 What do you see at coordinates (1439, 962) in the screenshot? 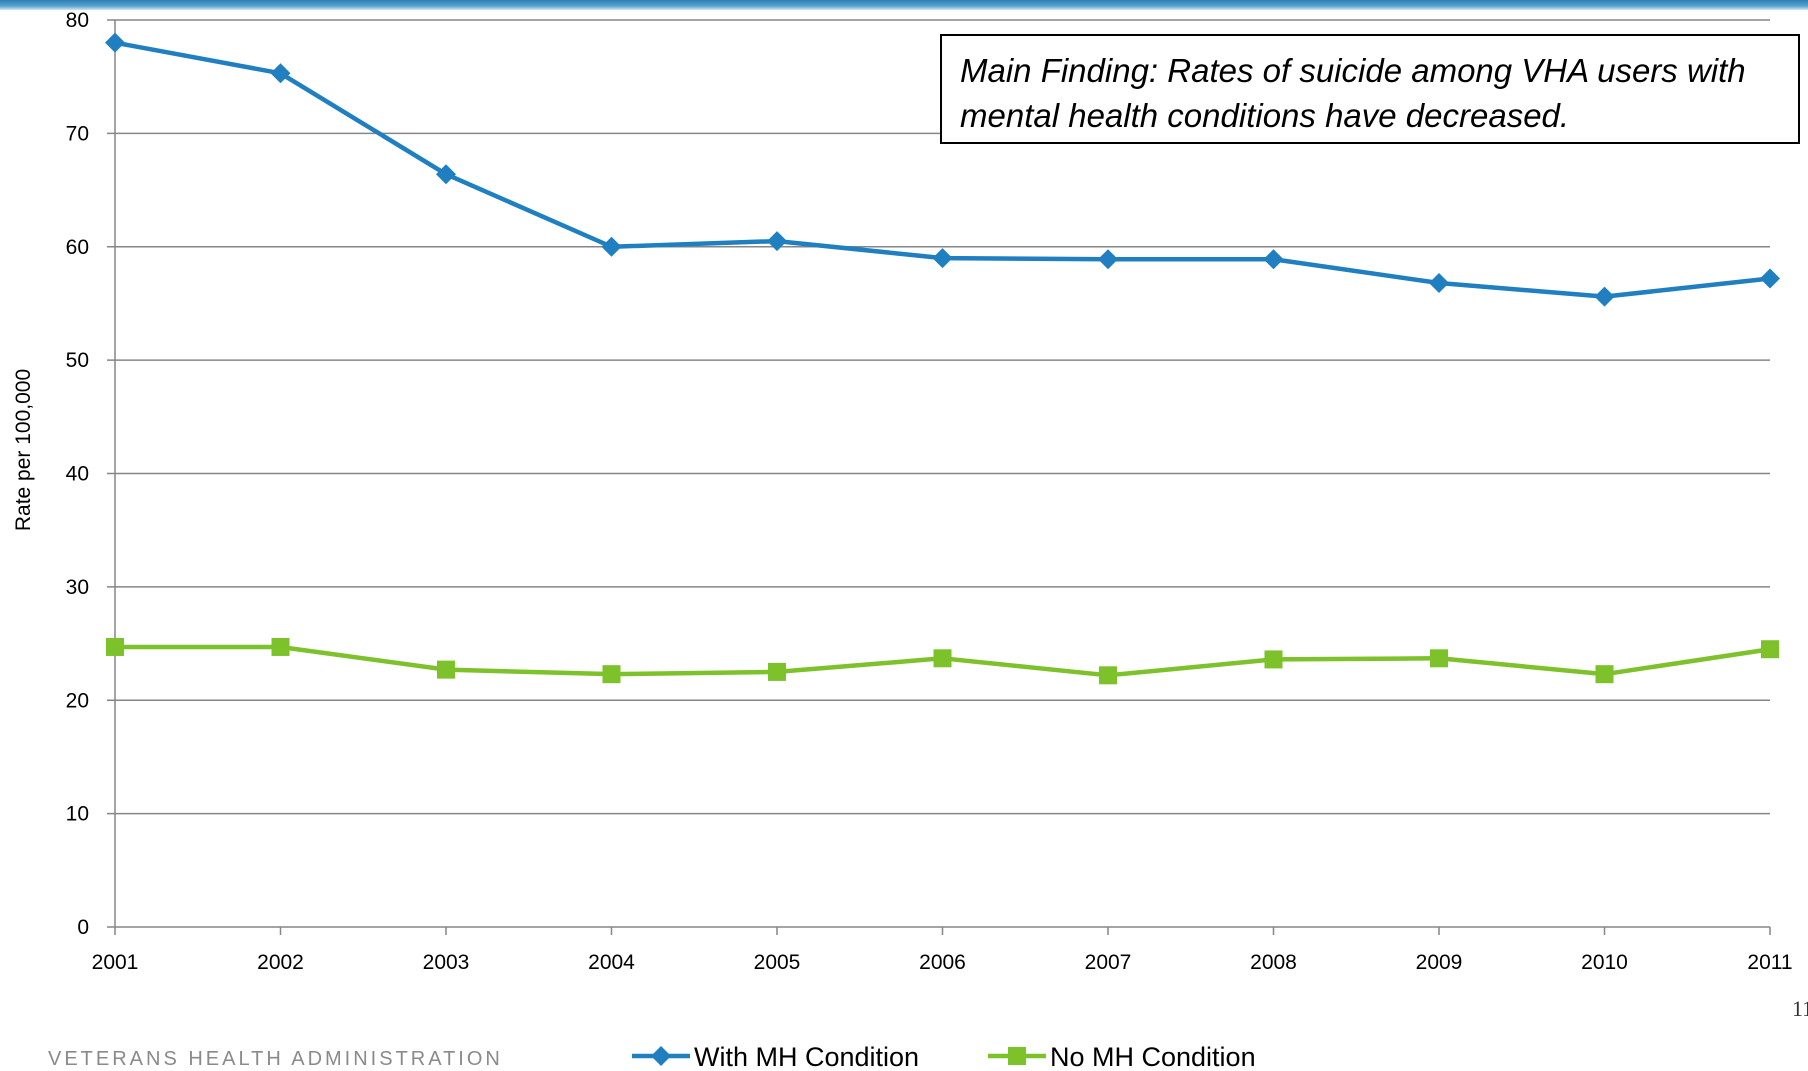
I see `x-tick-label: 2009` at bounding box center [1439, 962].